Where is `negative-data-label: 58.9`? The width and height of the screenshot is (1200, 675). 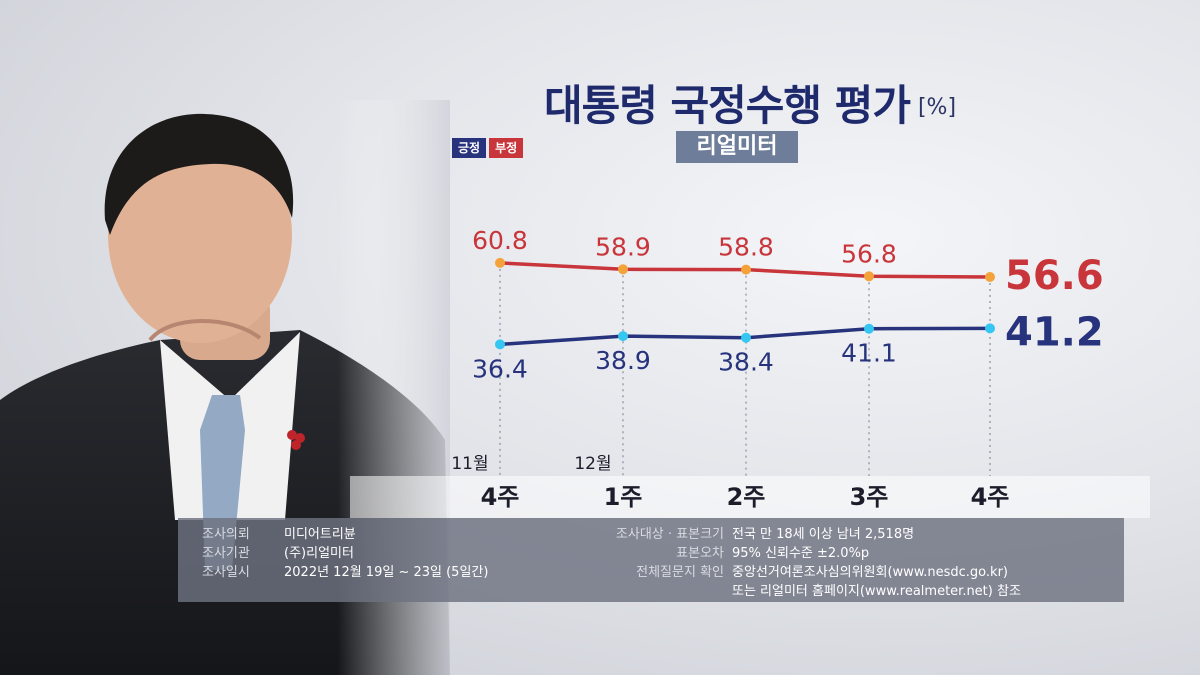
negative-data-label: 58.9 is located at coordinates (623, 246).